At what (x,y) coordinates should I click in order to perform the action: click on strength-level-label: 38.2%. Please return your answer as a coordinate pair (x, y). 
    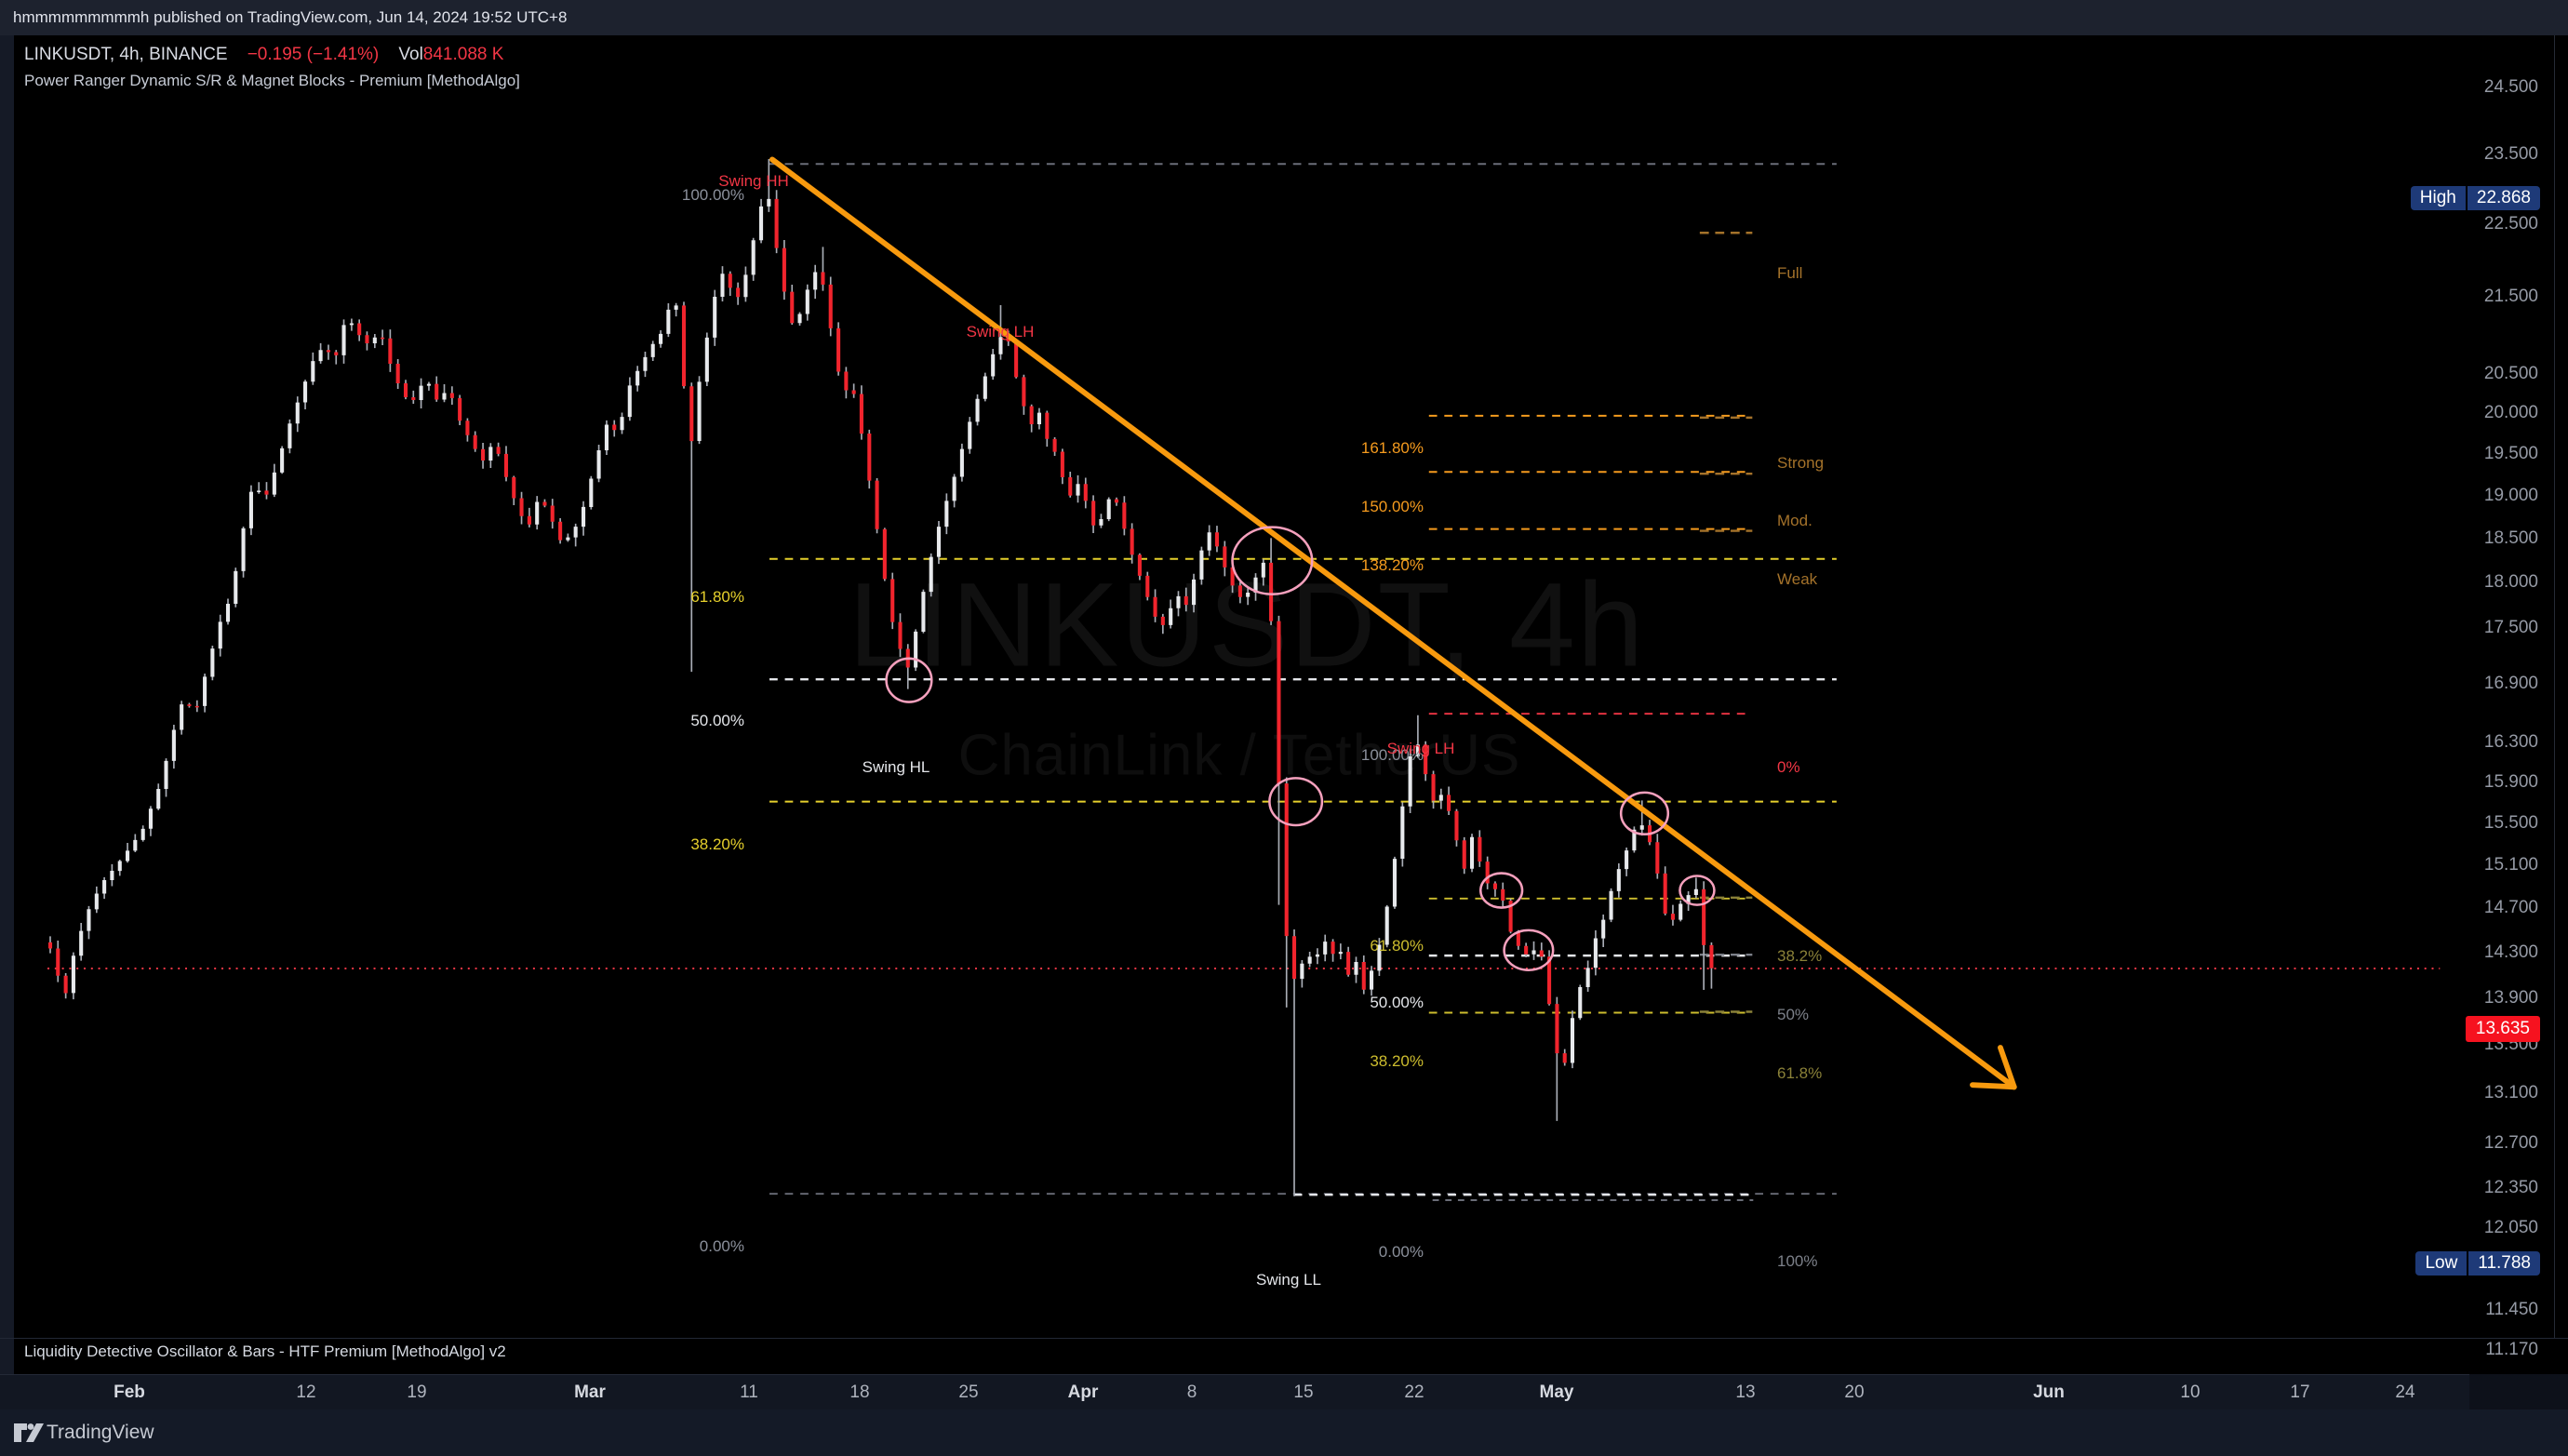
    Looking at the image, I should click on (1800, 956).